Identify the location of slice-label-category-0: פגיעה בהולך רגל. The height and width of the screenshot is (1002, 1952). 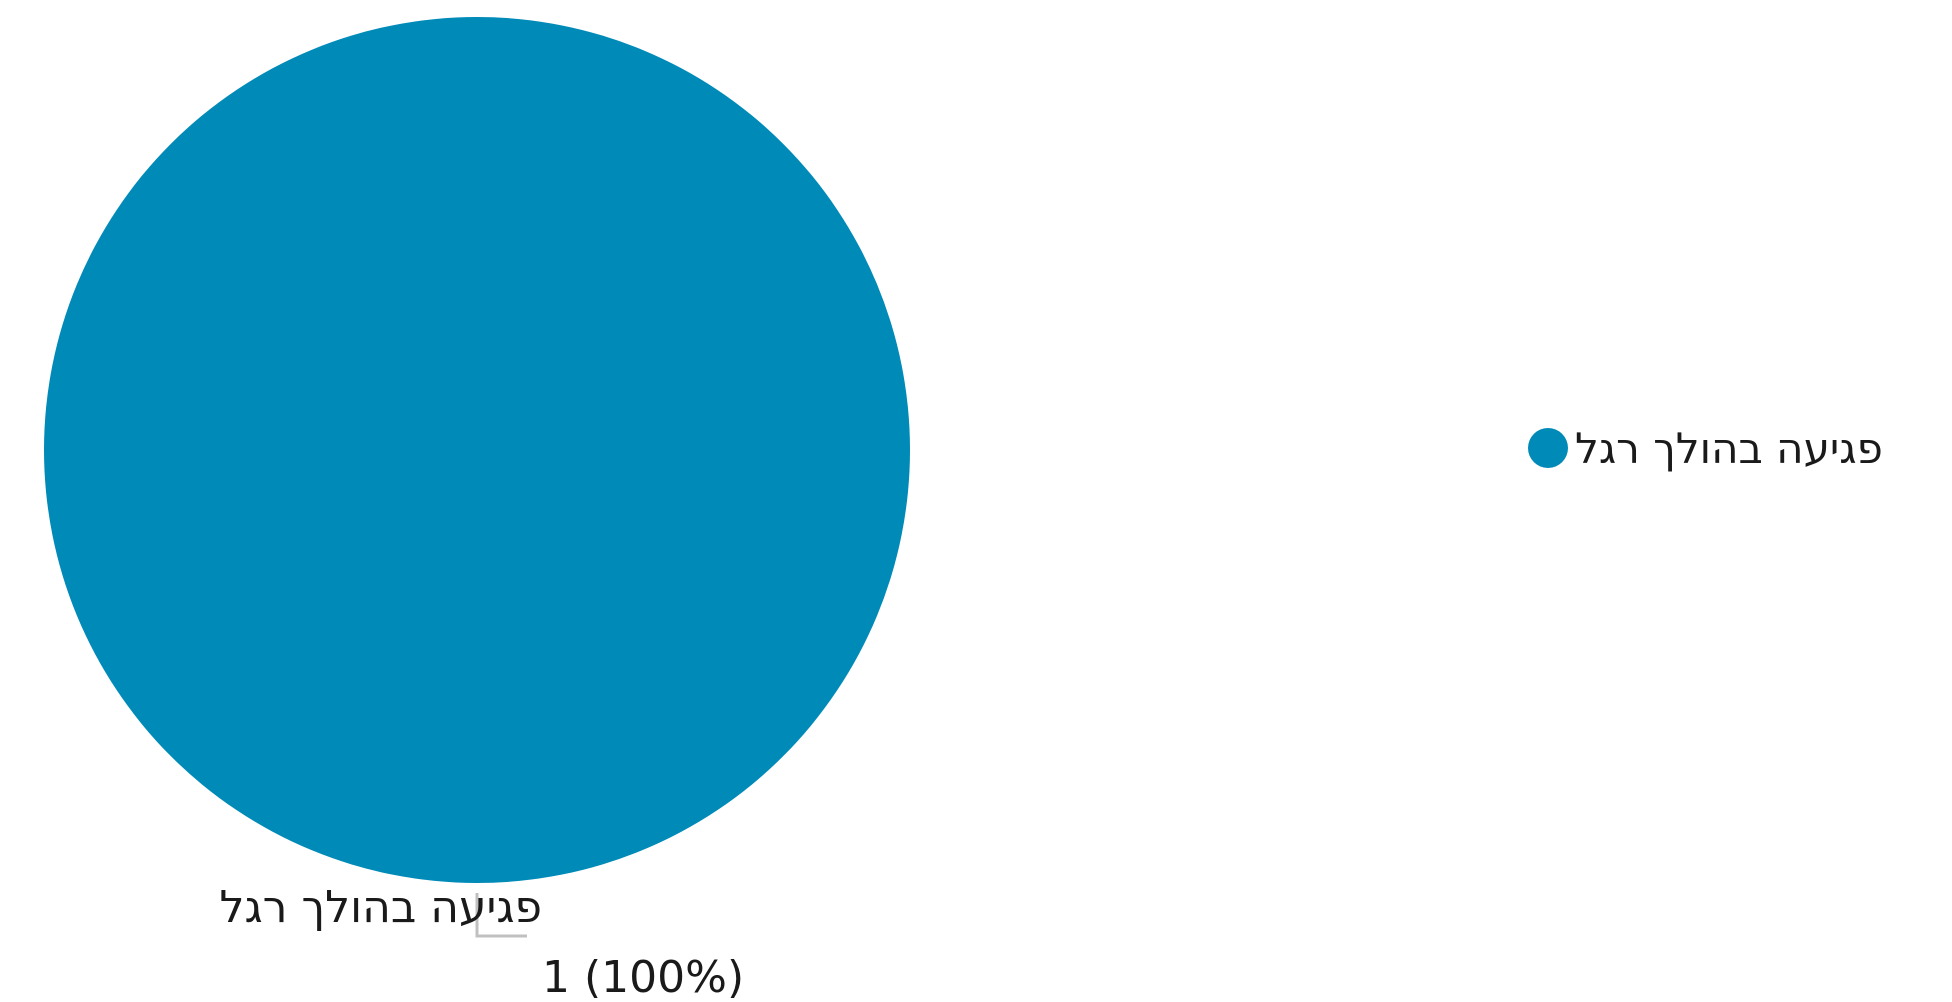
(380, 907).